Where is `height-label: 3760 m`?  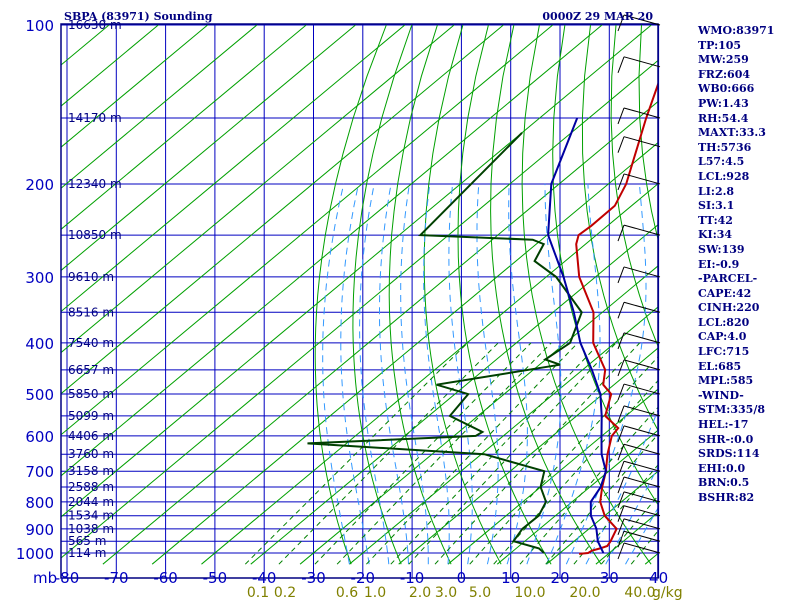 height-label: 3760 m is located at coordinates (91, 454).